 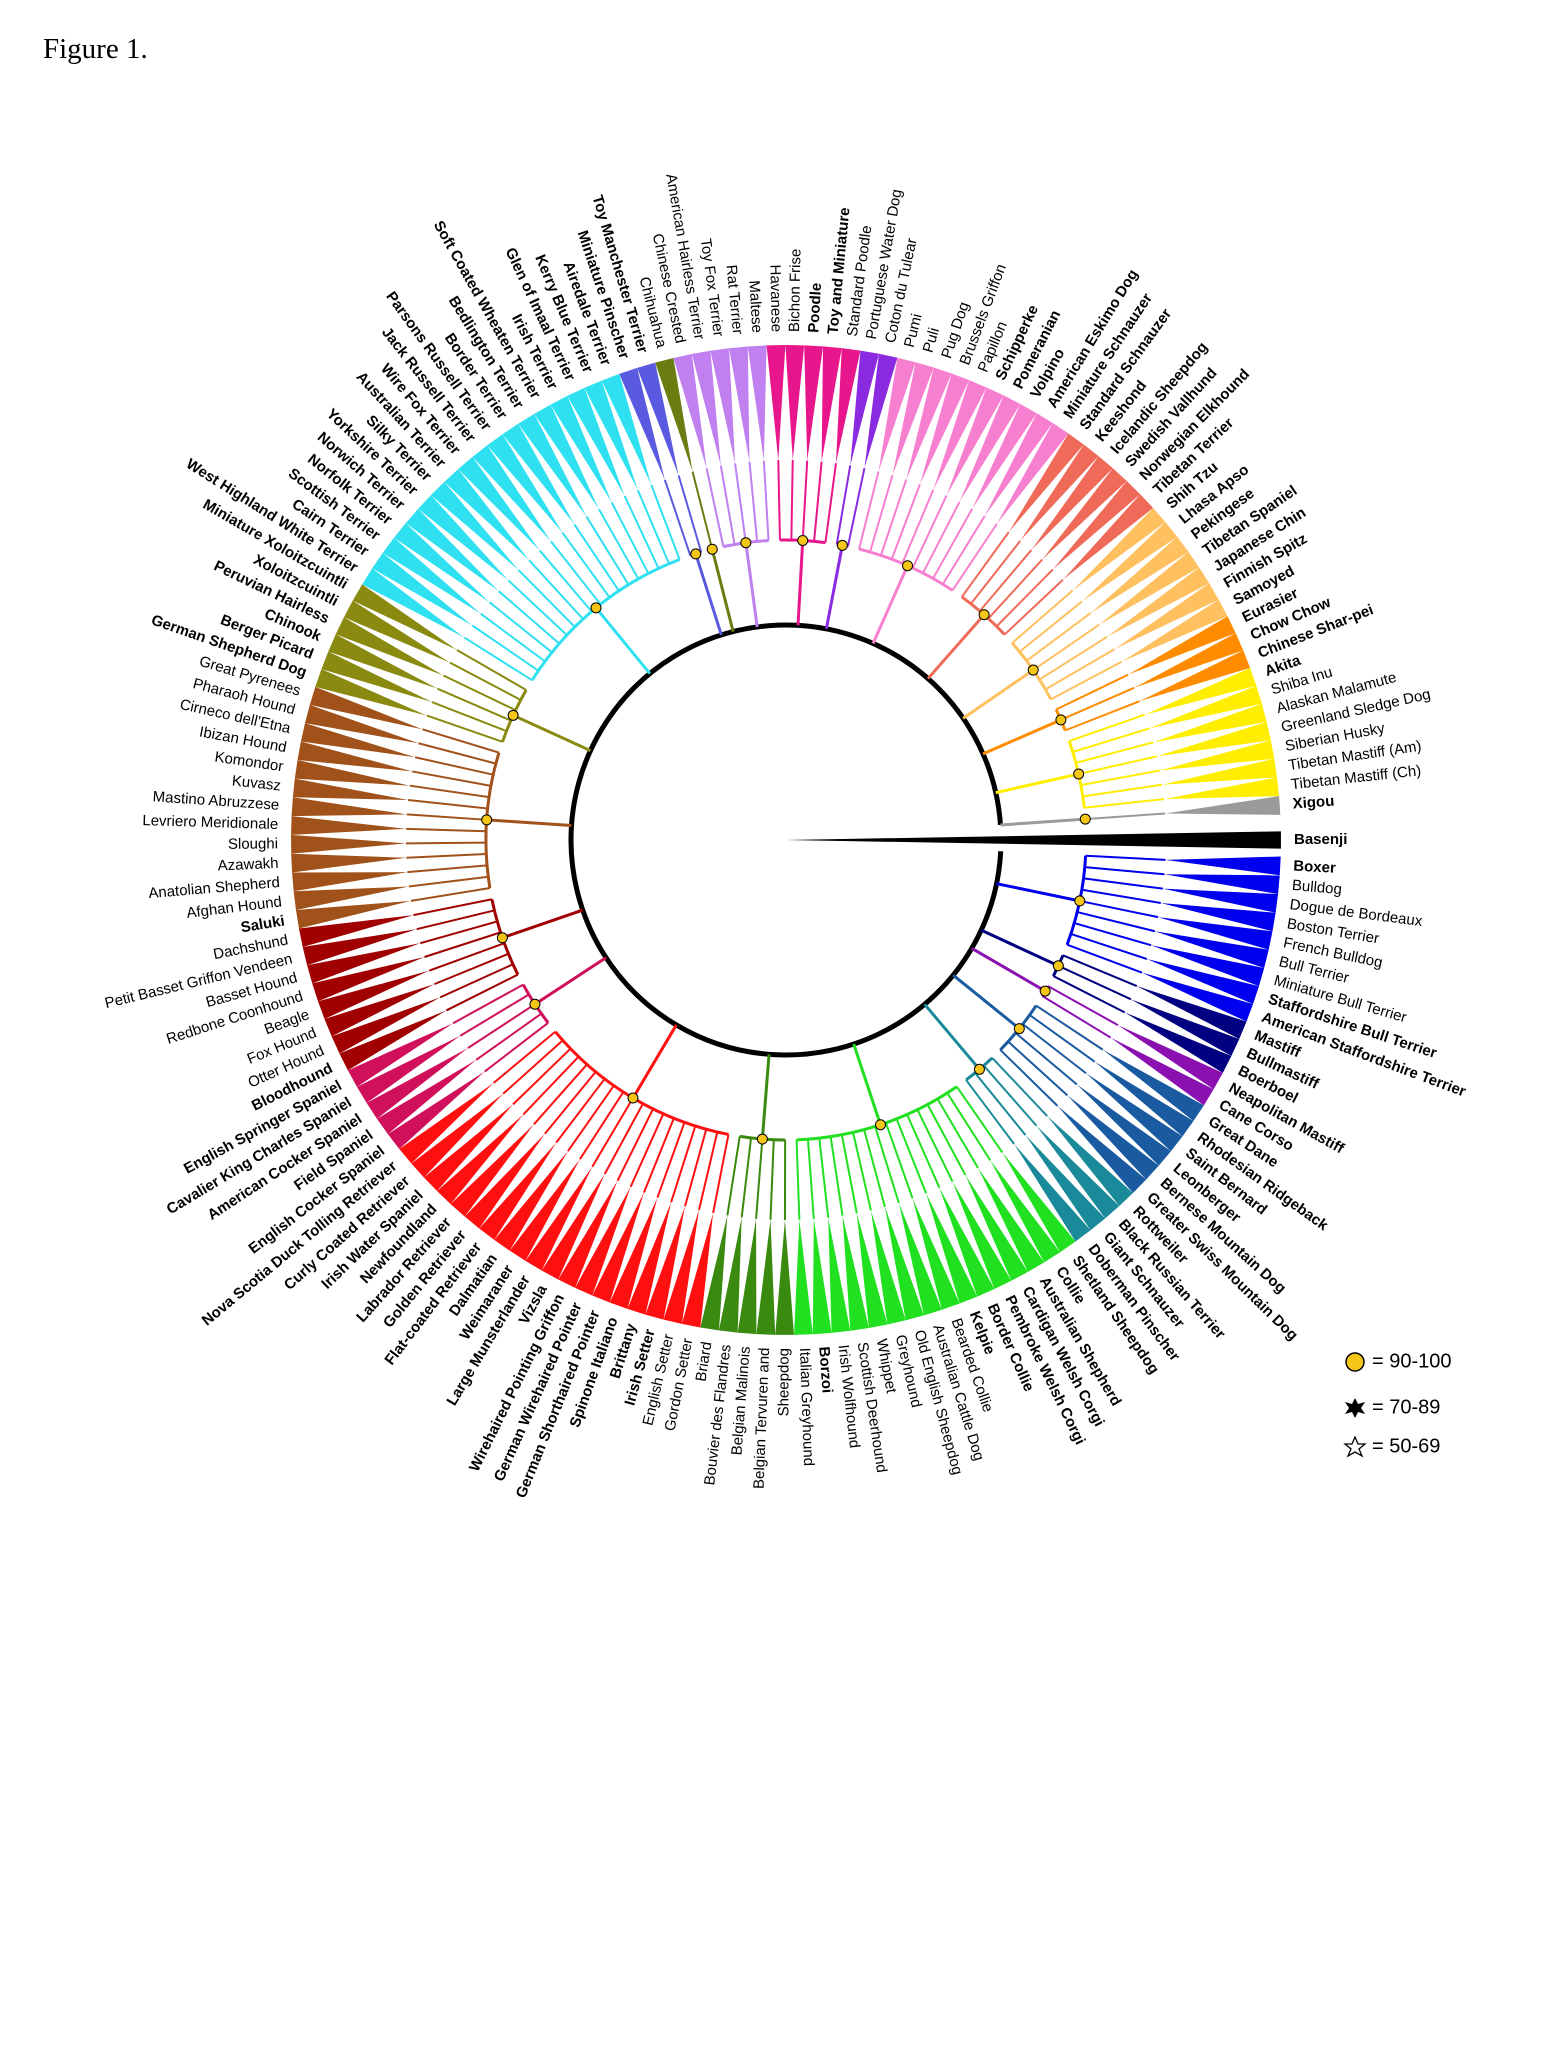 I want to click on leaf-label: Boxer, so click(x=1315, y=867).